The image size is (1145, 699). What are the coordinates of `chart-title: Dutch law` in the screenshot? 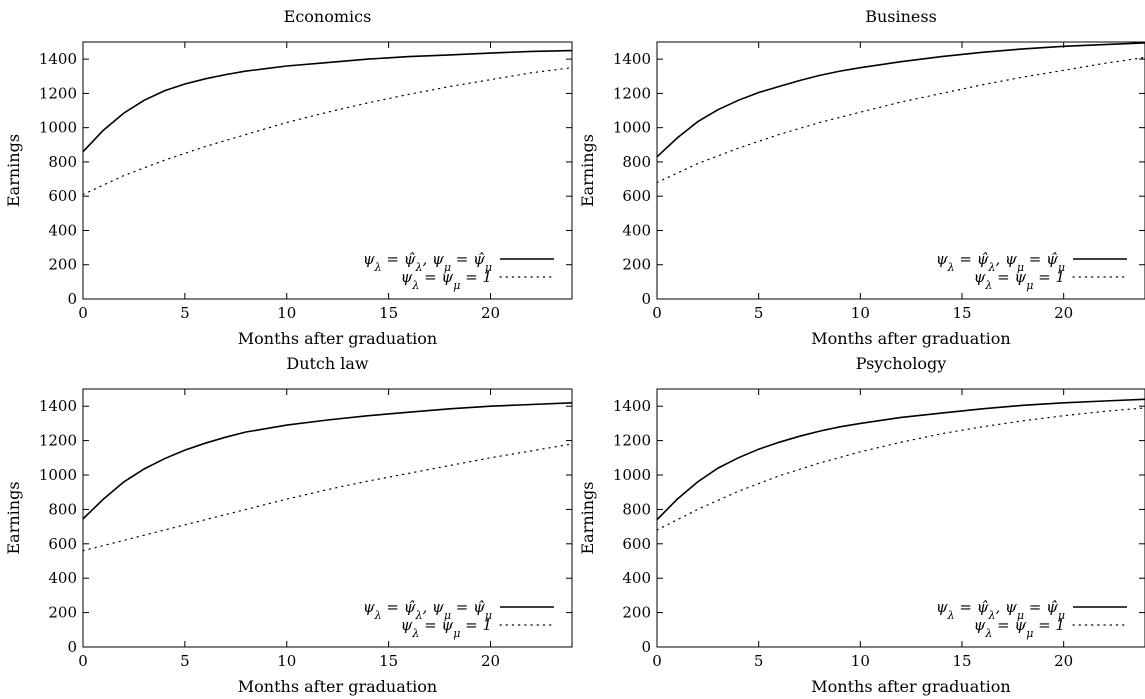 It's located at (327, 363).